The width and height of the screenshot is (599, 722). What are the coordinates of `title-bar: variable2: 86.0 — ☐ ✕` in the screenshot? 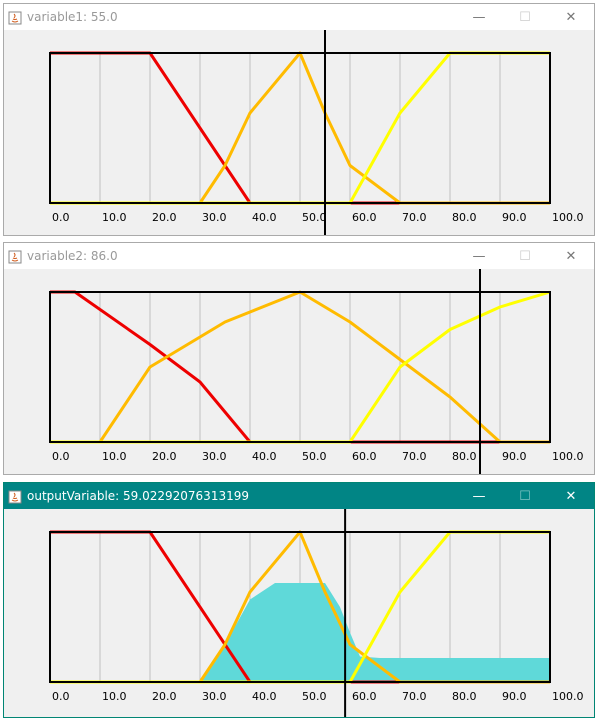 It's located at (299, 256).